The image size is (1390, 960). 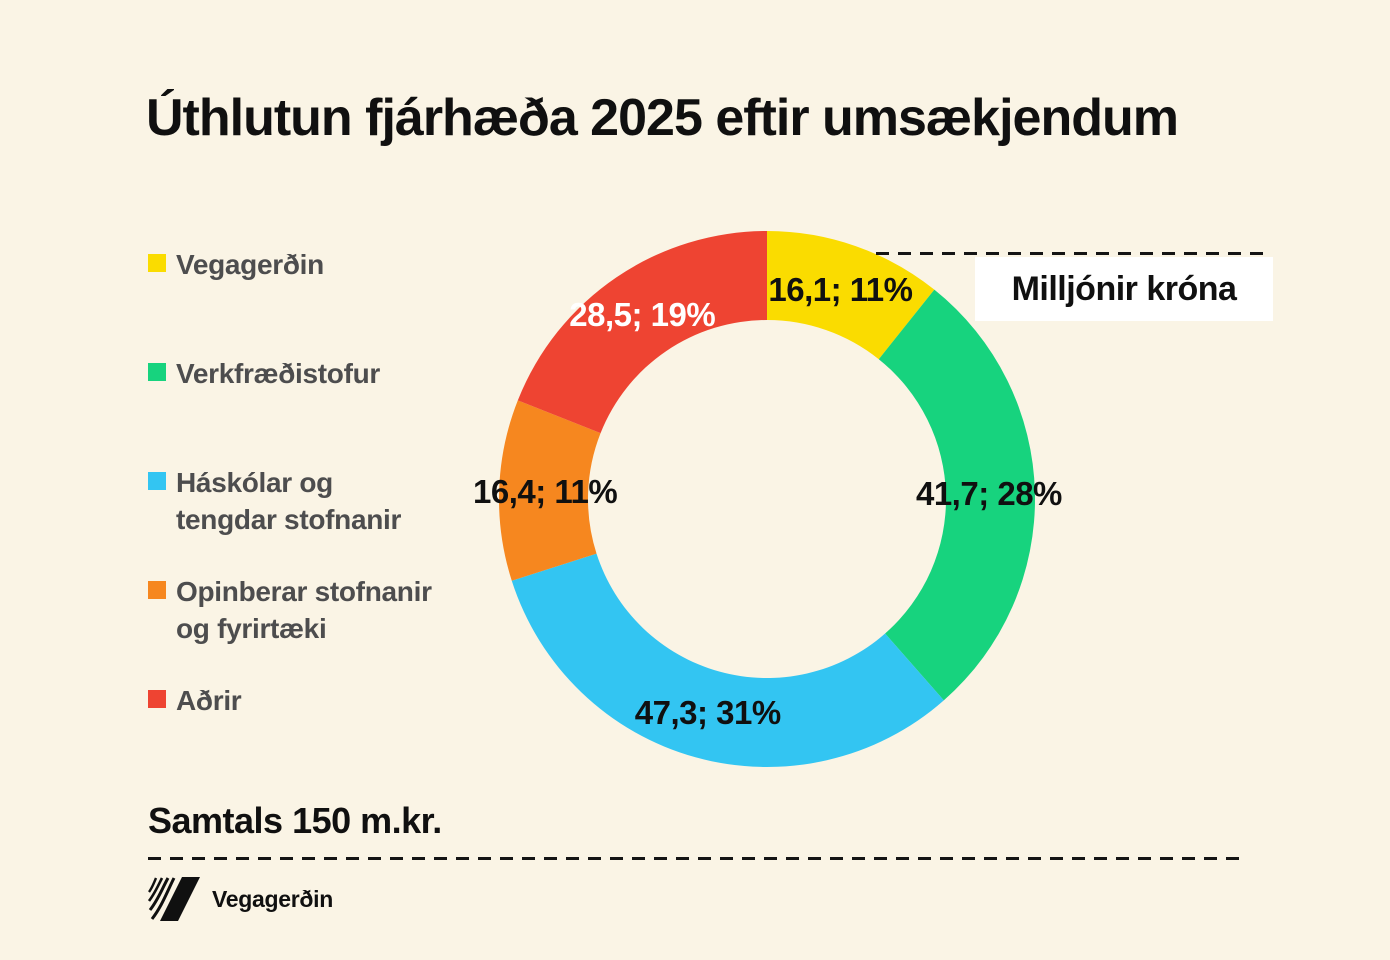 I want to click on footer-divider-dashed-line, so click(x=697, y=858).